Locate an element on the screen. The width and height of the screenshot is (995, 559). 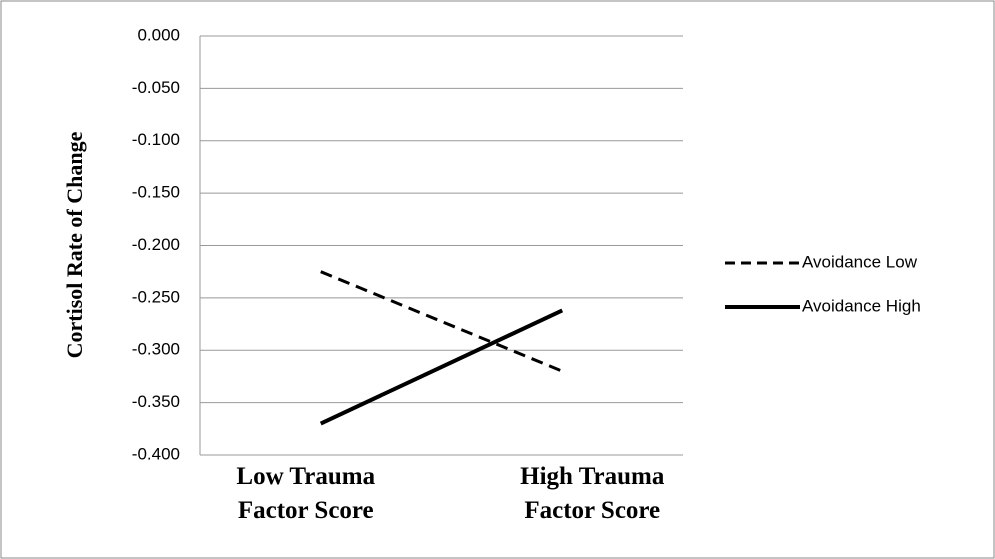
y-tick-label: -0.050 is located at coordinates (156, 87).